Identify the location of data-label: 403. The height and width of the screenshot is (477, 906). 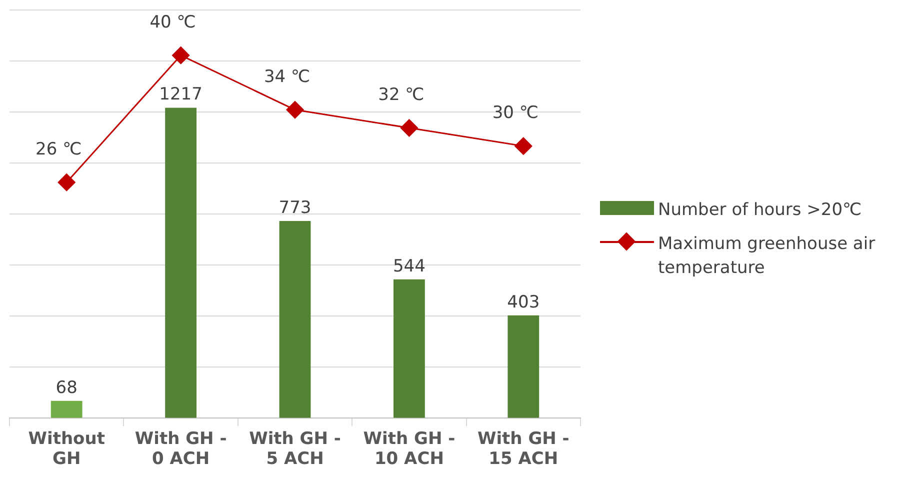
(523, 302).